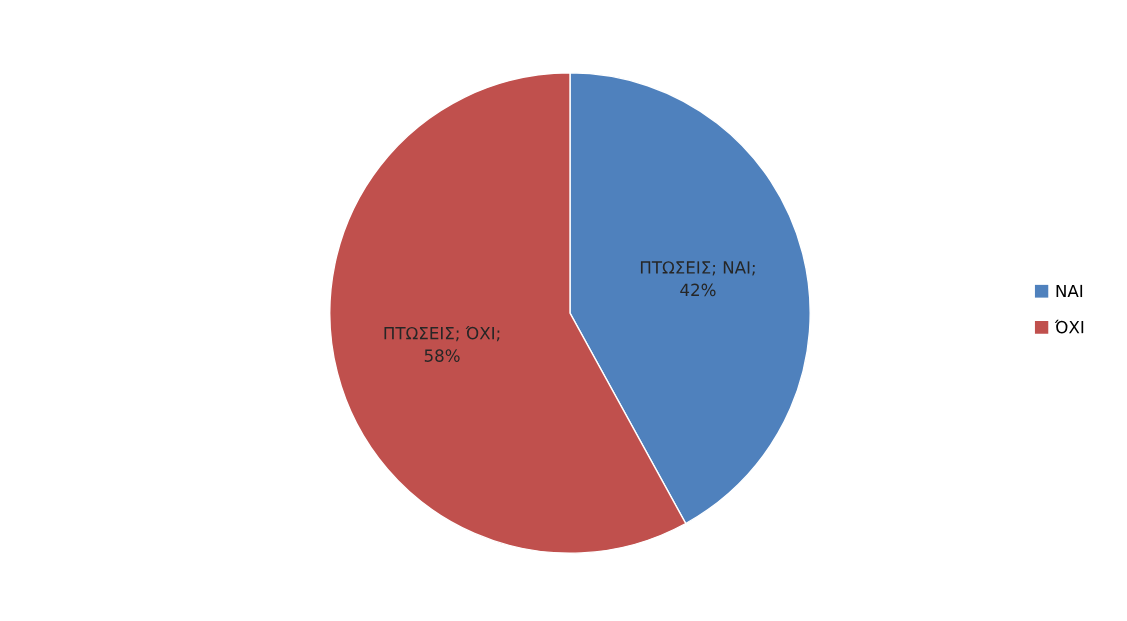  Describe the element at coordinates (1069, 326) in the screenshot. I see `legend-label: ΌΧΙ` at that location.